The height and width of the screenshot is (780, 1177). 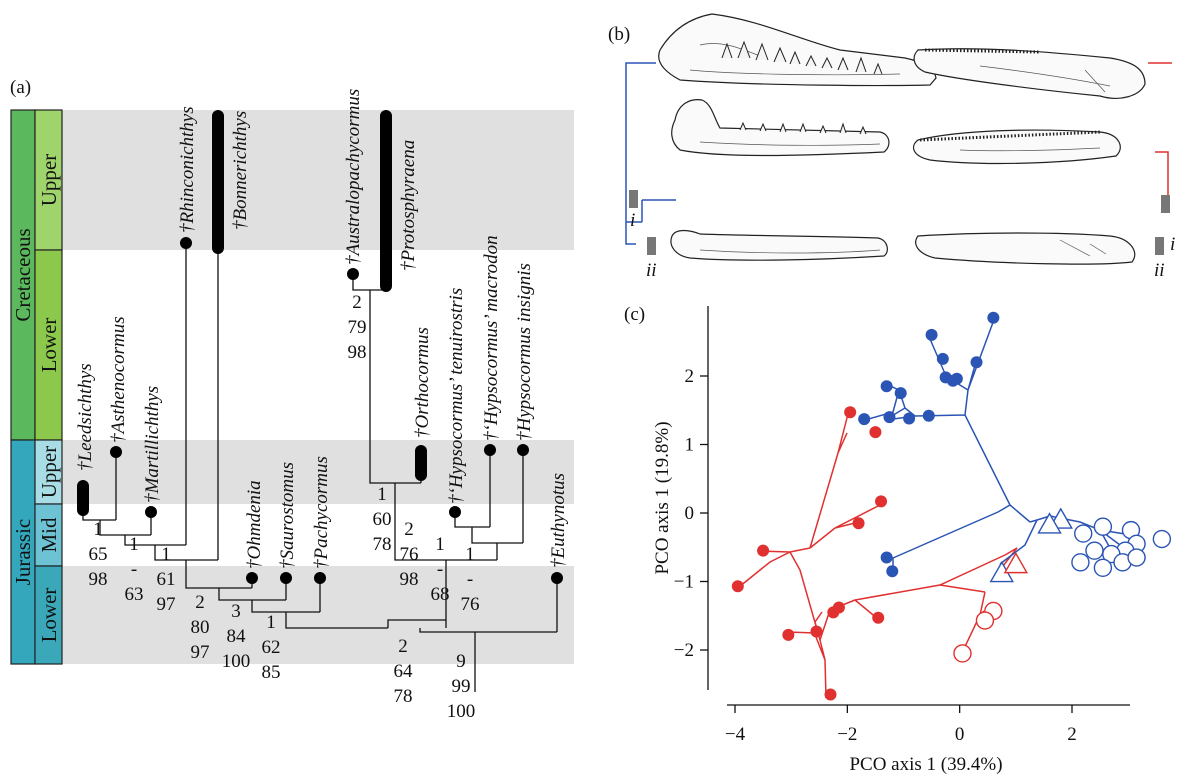 What do you see at coordinates (48, 535) in the screenshot?
I see `epoch-mid-jurassic-box` at bounding box center [48, 535].